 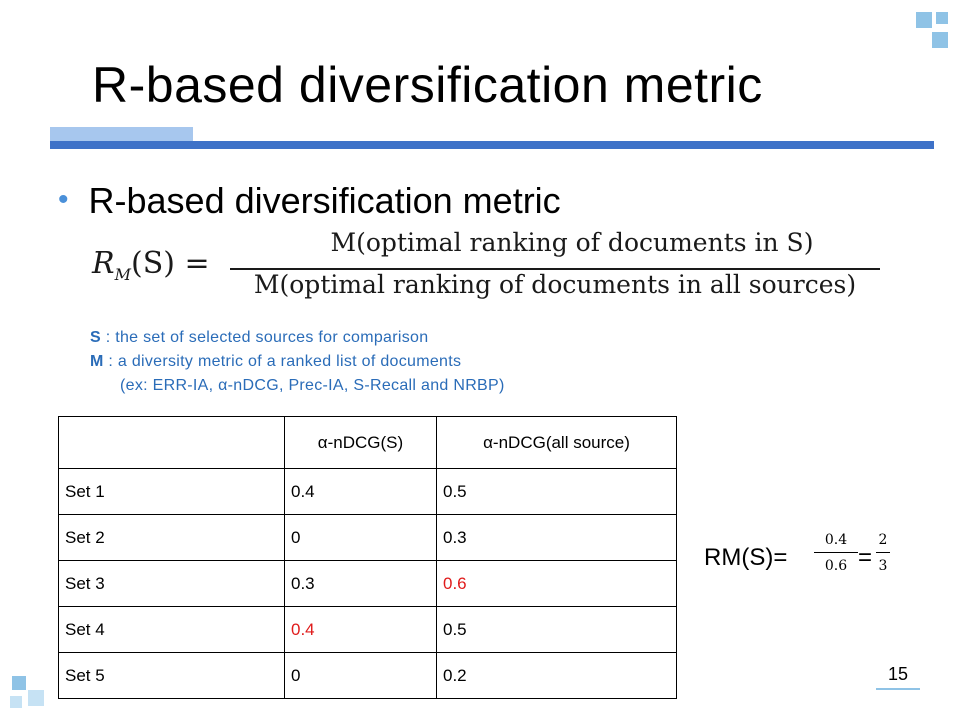 What do you see at coordinates (360, 583) in the screenshot?
I see `cell-ndcg-s: 0.3` at bounding box center [360, 583].